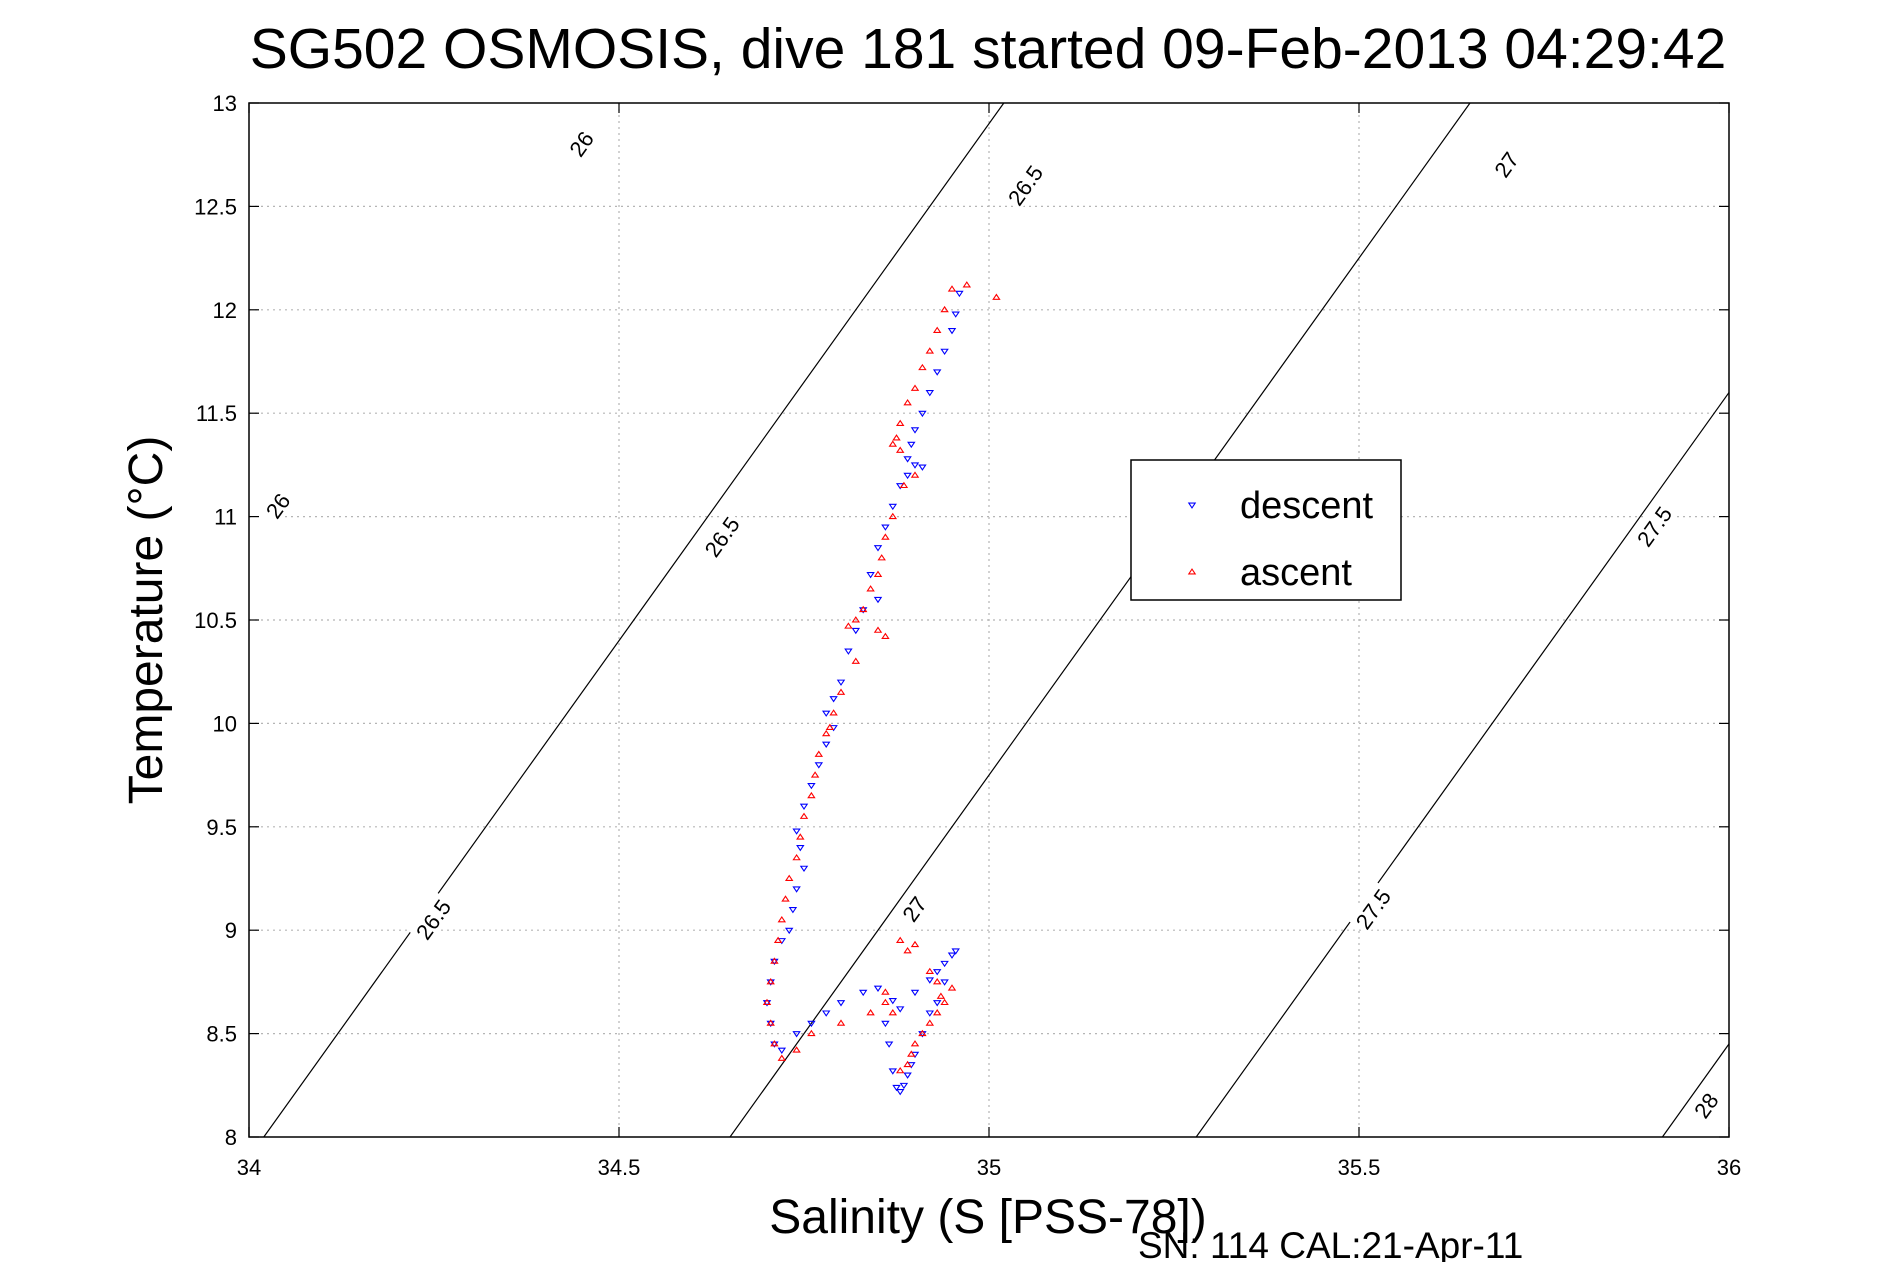  I want to click on y-tick-label: 12, so click(225, 310).